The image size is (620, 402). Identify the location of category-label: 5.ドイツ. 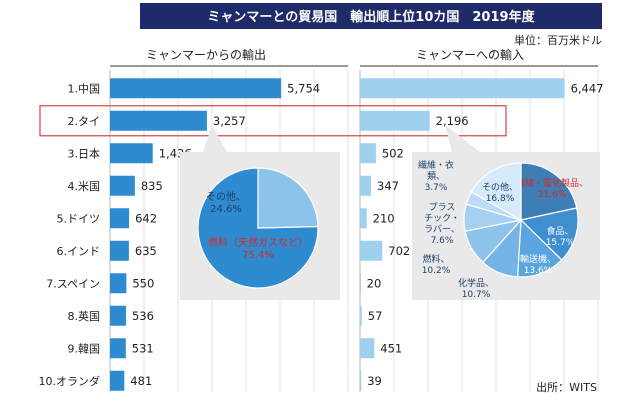
(79, 218).